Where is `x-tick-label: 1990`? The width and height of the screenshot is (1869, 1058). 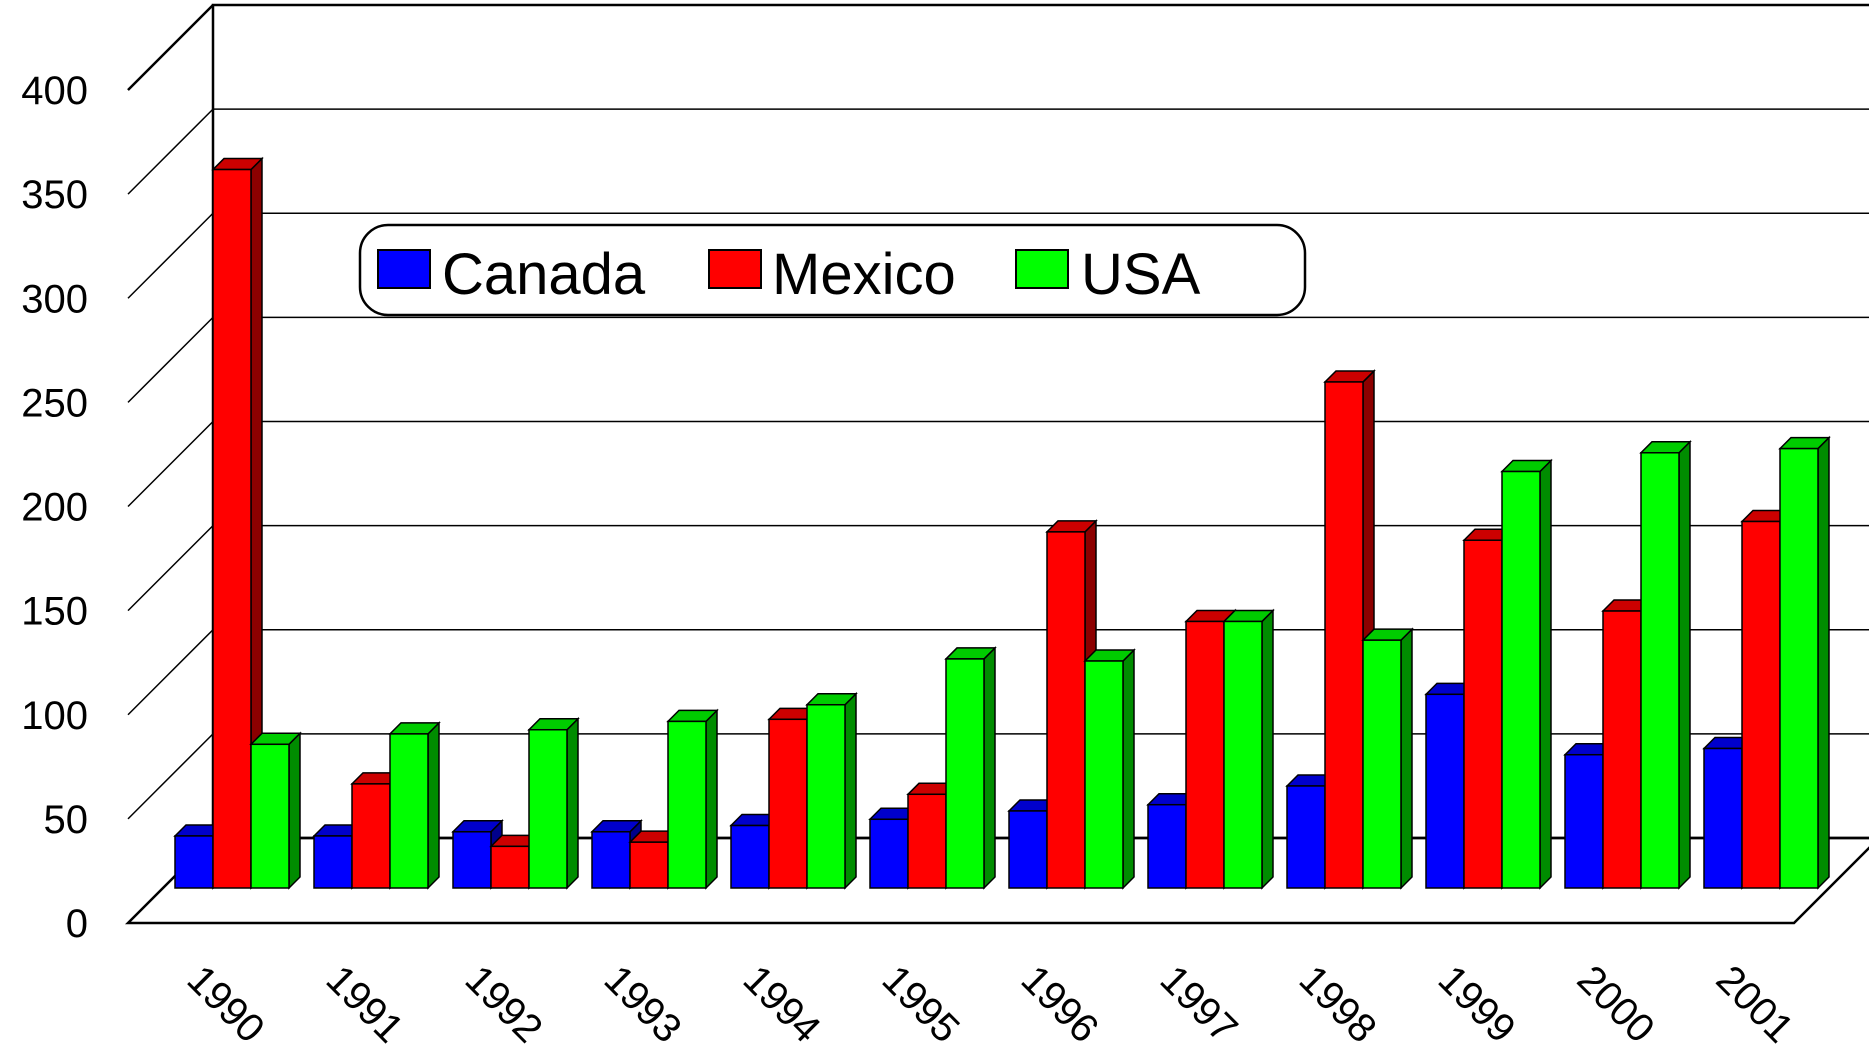
x-tick-label: 1990 is located at coordinates (226, 1004).